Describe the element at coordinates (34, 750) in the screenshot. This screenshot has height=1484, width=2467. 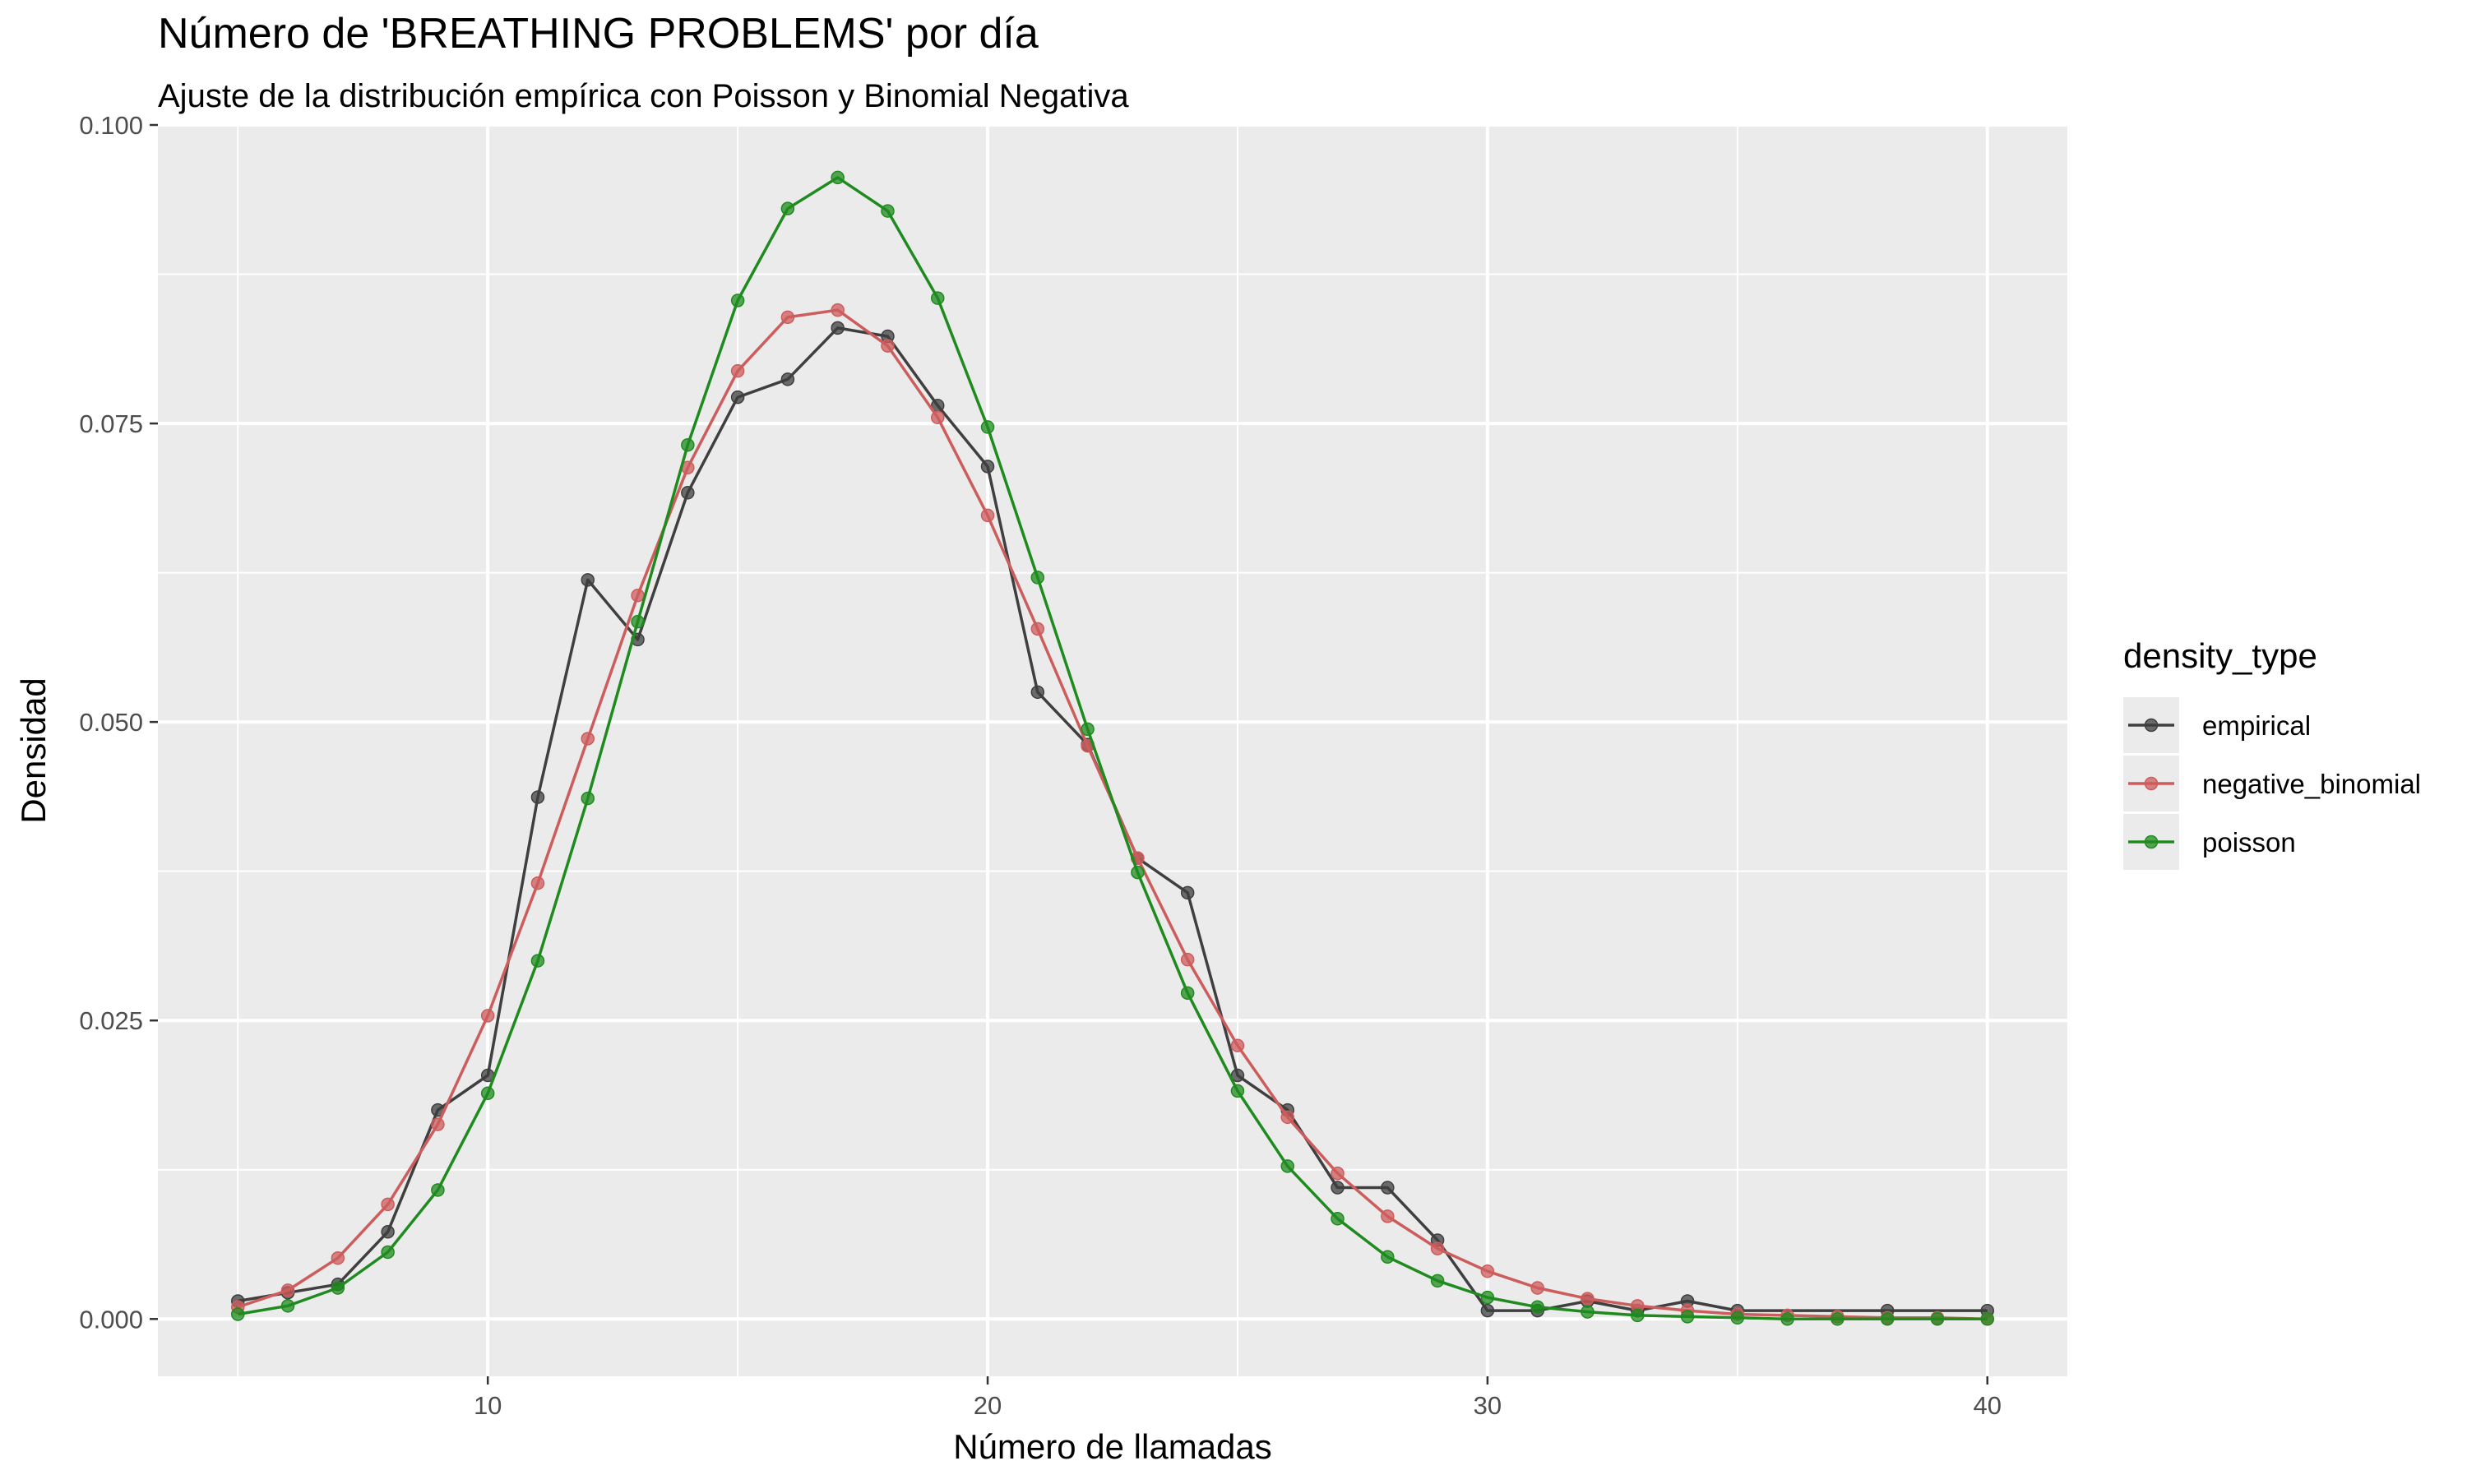
I see `y-axis-title: Densidad` at that location.